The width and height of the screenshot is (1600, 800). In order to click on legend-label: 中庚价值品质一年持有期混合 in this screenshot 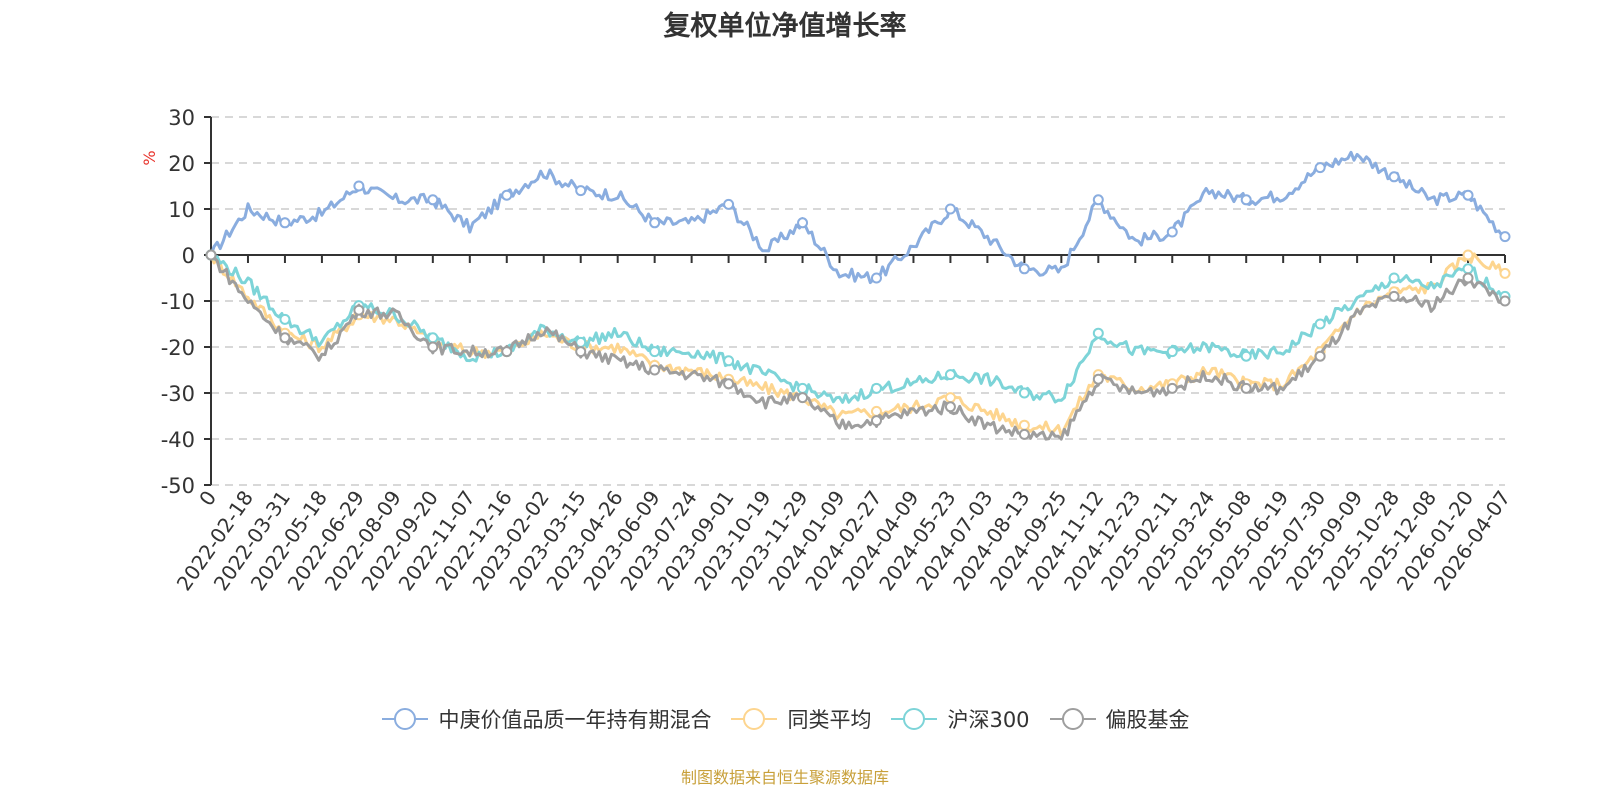, I will do `click(575, 720)`.